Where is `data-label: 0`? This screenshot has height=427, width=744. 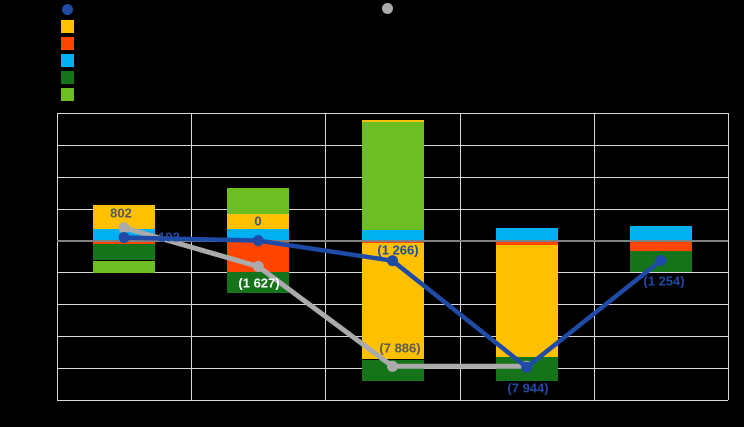
data-label: 0 is located at coordinates (258, 221).